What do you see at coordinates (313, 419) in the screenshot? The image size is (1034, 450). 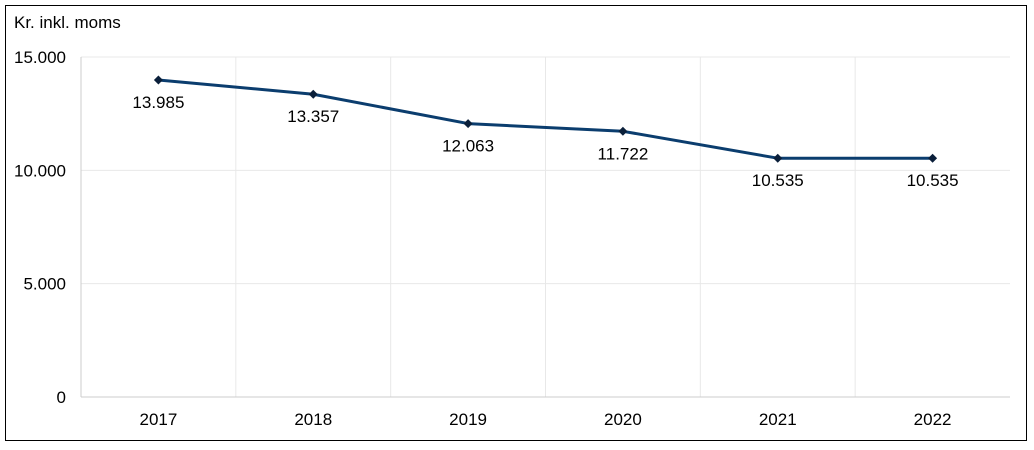 I see `x-tick-label: 2018` at bounding box center [313, 419].